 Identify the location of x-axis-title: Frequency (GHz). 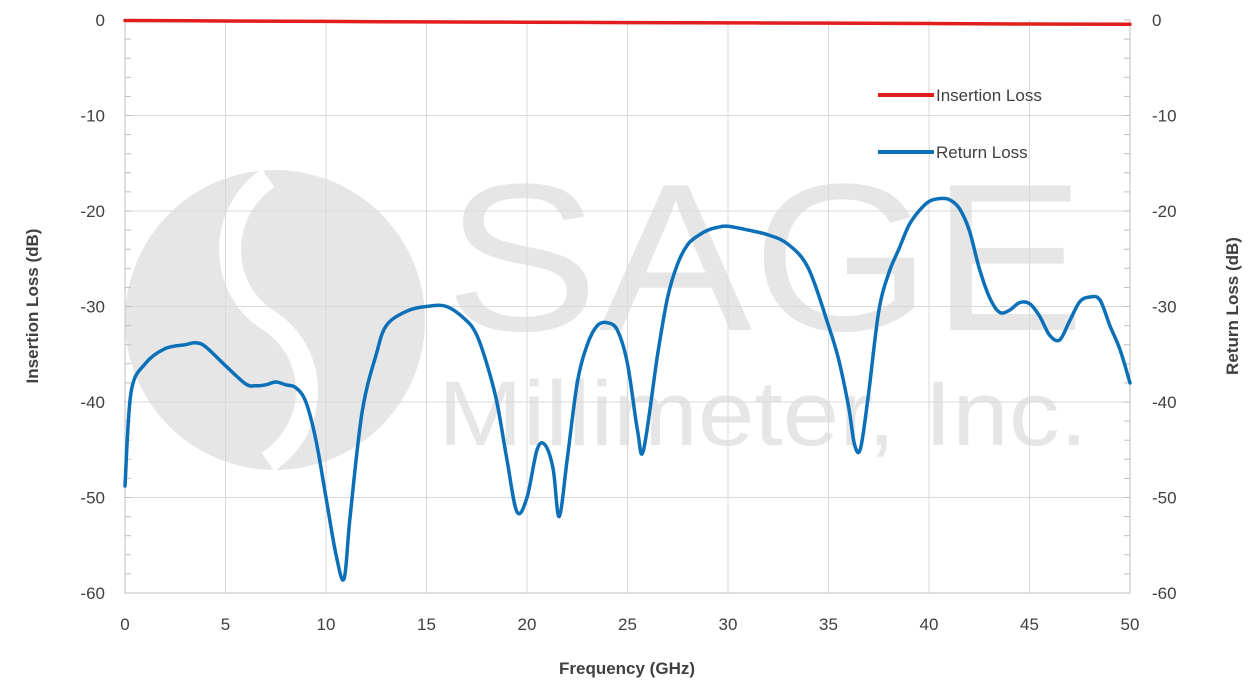
(627, 668).